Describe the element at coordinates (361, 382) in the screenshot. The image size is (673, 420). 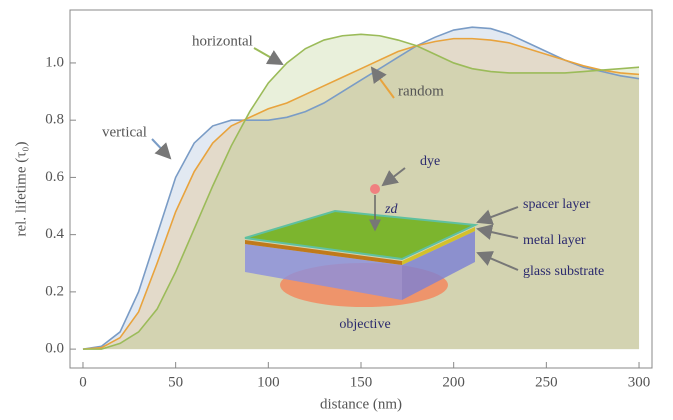
I see `x-tick-label: 150` at that location.